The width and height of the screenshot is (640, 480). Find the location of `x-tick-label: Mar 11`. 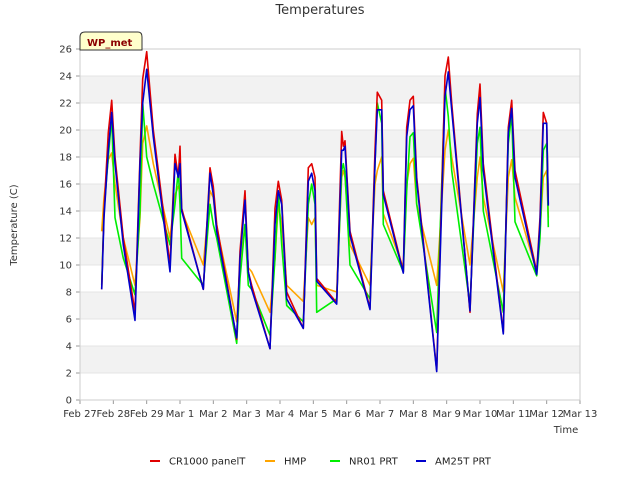

x-tick-label: Mar 11 is located at coordinates (513, 414).